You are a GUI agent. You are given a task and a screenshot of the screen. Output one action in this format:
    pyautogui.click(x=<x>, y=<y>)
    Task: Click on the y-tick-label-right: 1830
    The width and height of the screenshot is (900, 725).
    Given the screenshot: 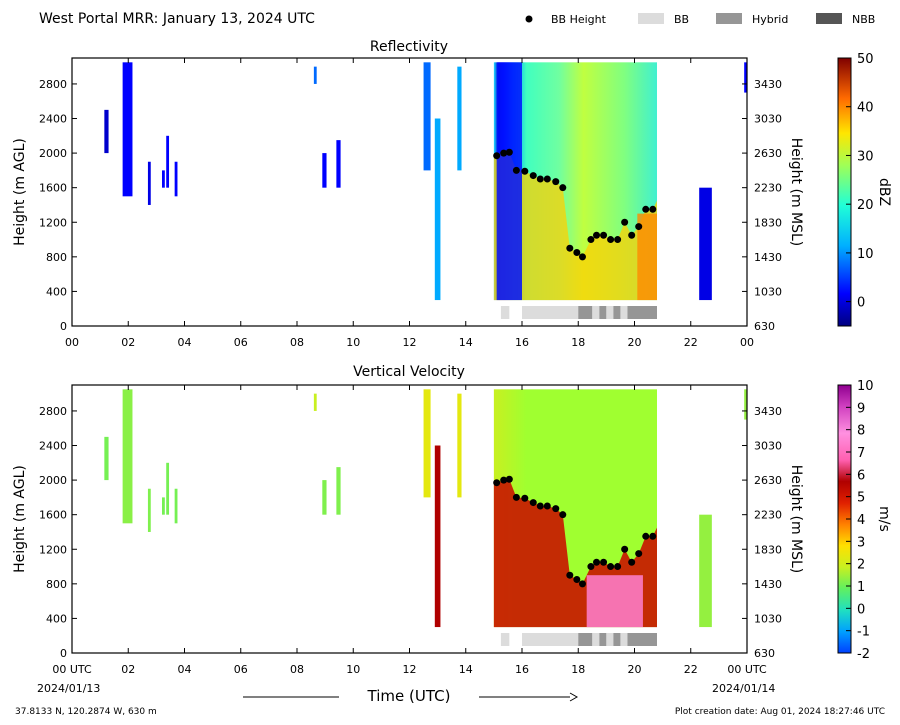 What is the action you would take?
    pyautogui.click(x=768, y=222)
    